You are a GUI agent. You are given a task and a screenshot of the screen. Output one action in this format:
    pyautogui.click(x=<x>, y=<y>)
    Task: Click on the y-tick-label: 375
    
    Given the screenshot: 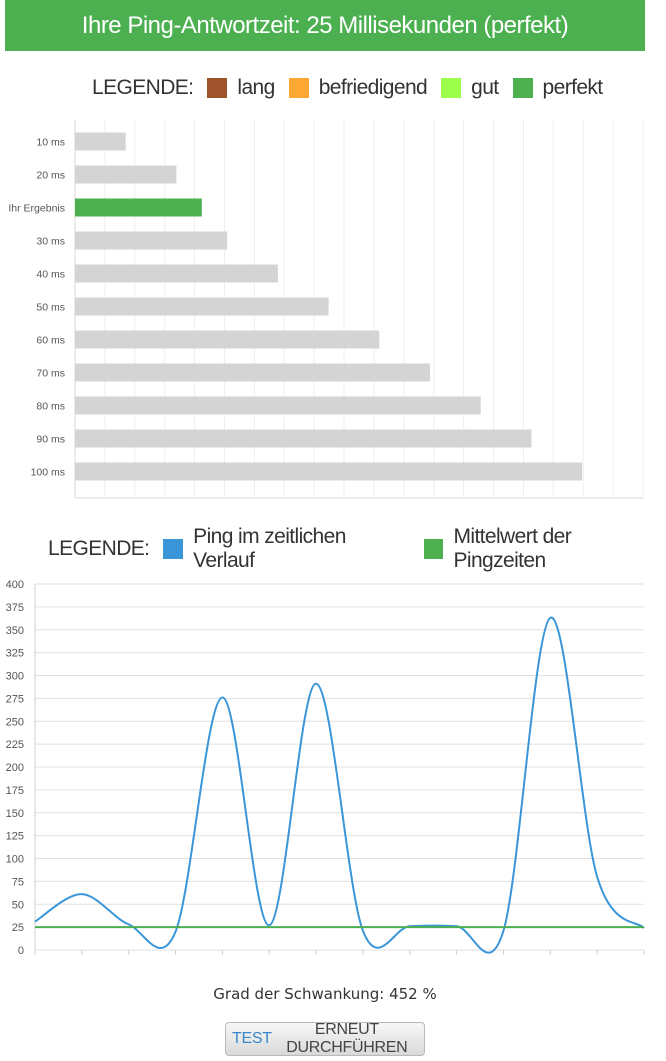 What is the action you would take?
    pyautogui.click(x=15, y=608)
    